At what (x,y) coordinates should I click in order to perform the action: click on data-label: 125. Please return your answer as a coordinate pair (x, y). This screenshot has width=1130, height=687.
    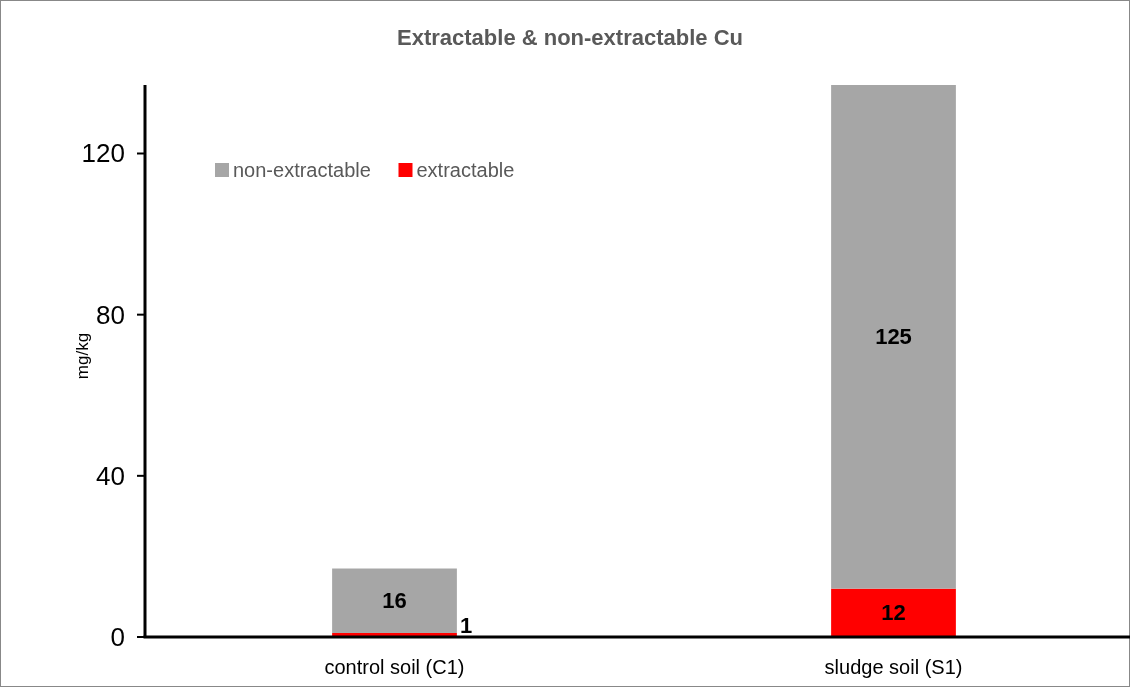
    Looking at the image, I should click on (893, 337).